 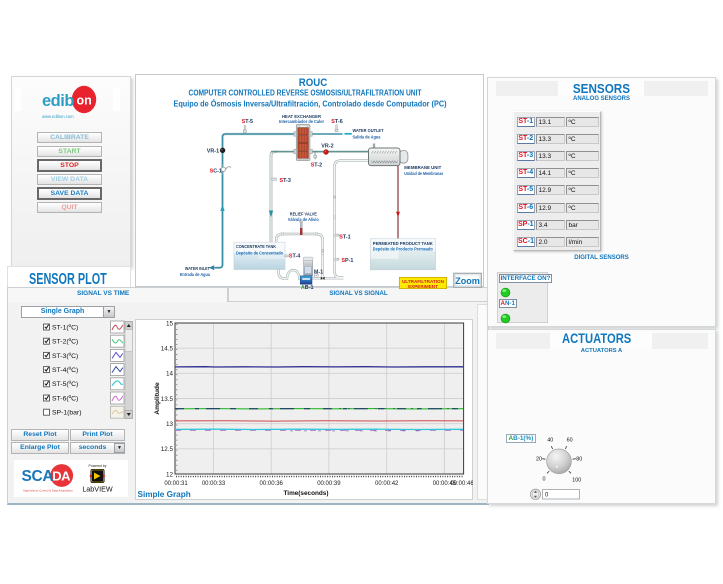 What do you see at coordinates (387, 484) in the screenshot?
I see `svg-text: 00:00:42` at bounding box center [387, 484].